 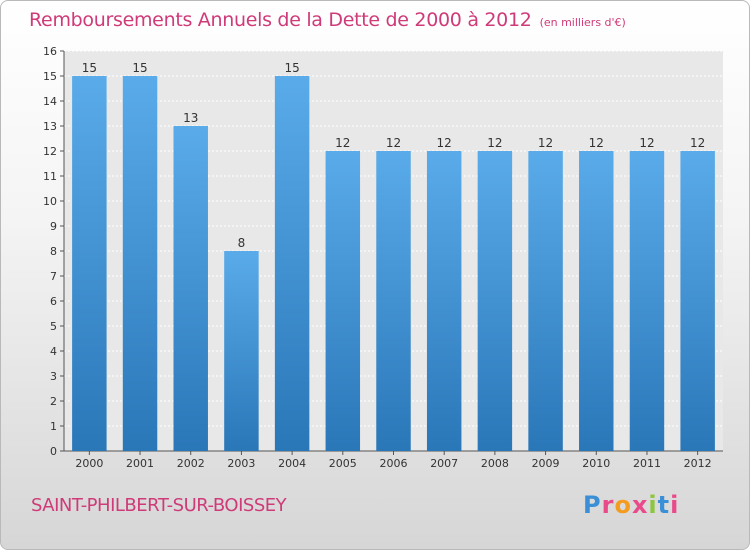 I want to click on logo-letter: t, so click(x=664, y=505).